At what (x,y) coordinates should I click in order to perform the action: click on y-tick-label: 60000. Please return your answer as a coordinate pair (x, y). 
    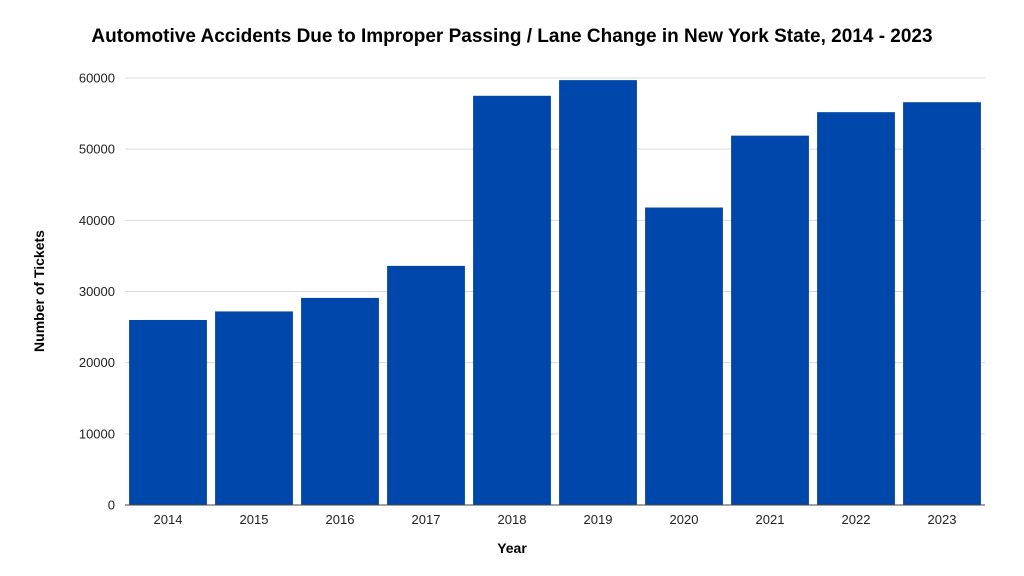
    Looking at the image, I should click on (97, 78).